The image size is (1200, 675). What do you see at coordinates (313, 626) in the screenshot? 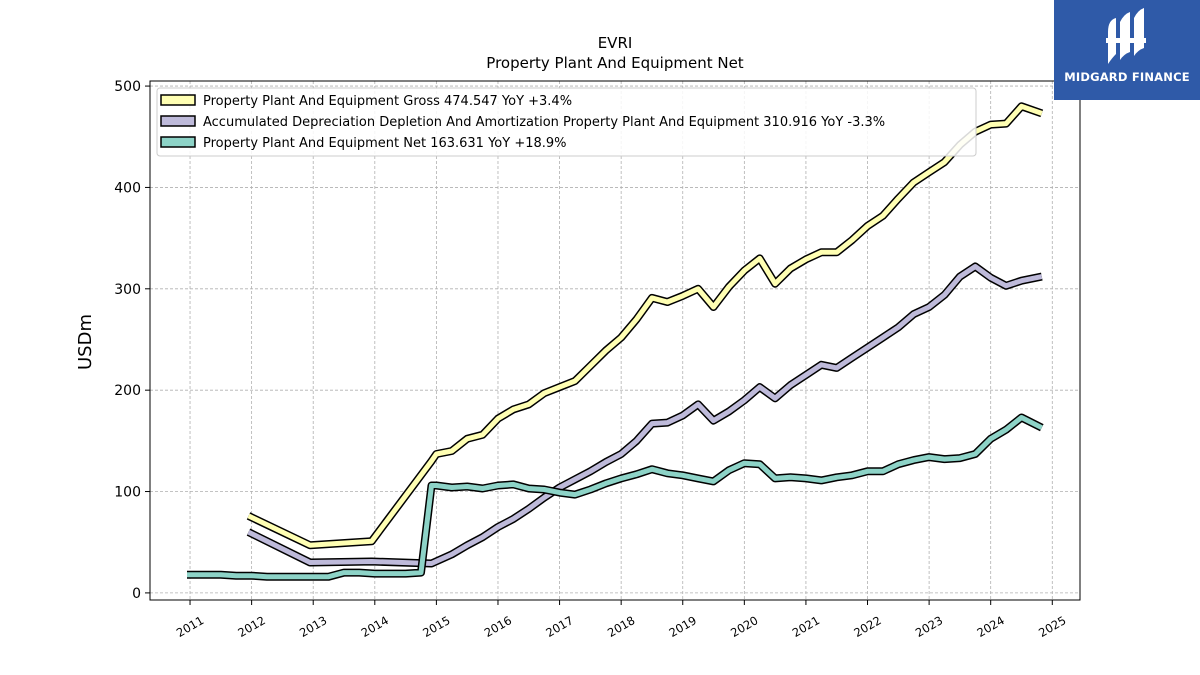
I see `x-tick-label: 2013` at bounding box center [313, 626].